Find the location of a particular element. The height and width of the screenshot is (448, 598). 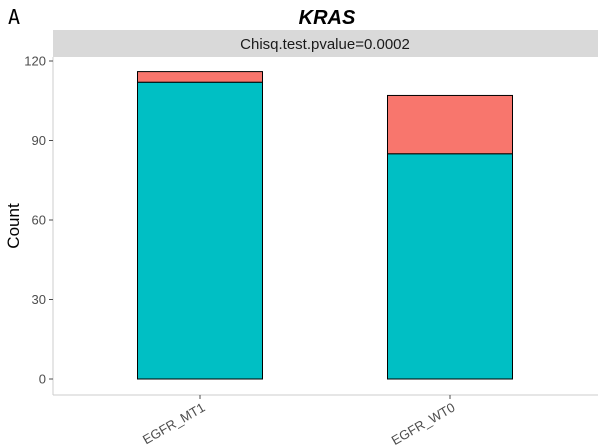

x-tick-label: EGFR_MT1 is located at coordinates (174, 424).